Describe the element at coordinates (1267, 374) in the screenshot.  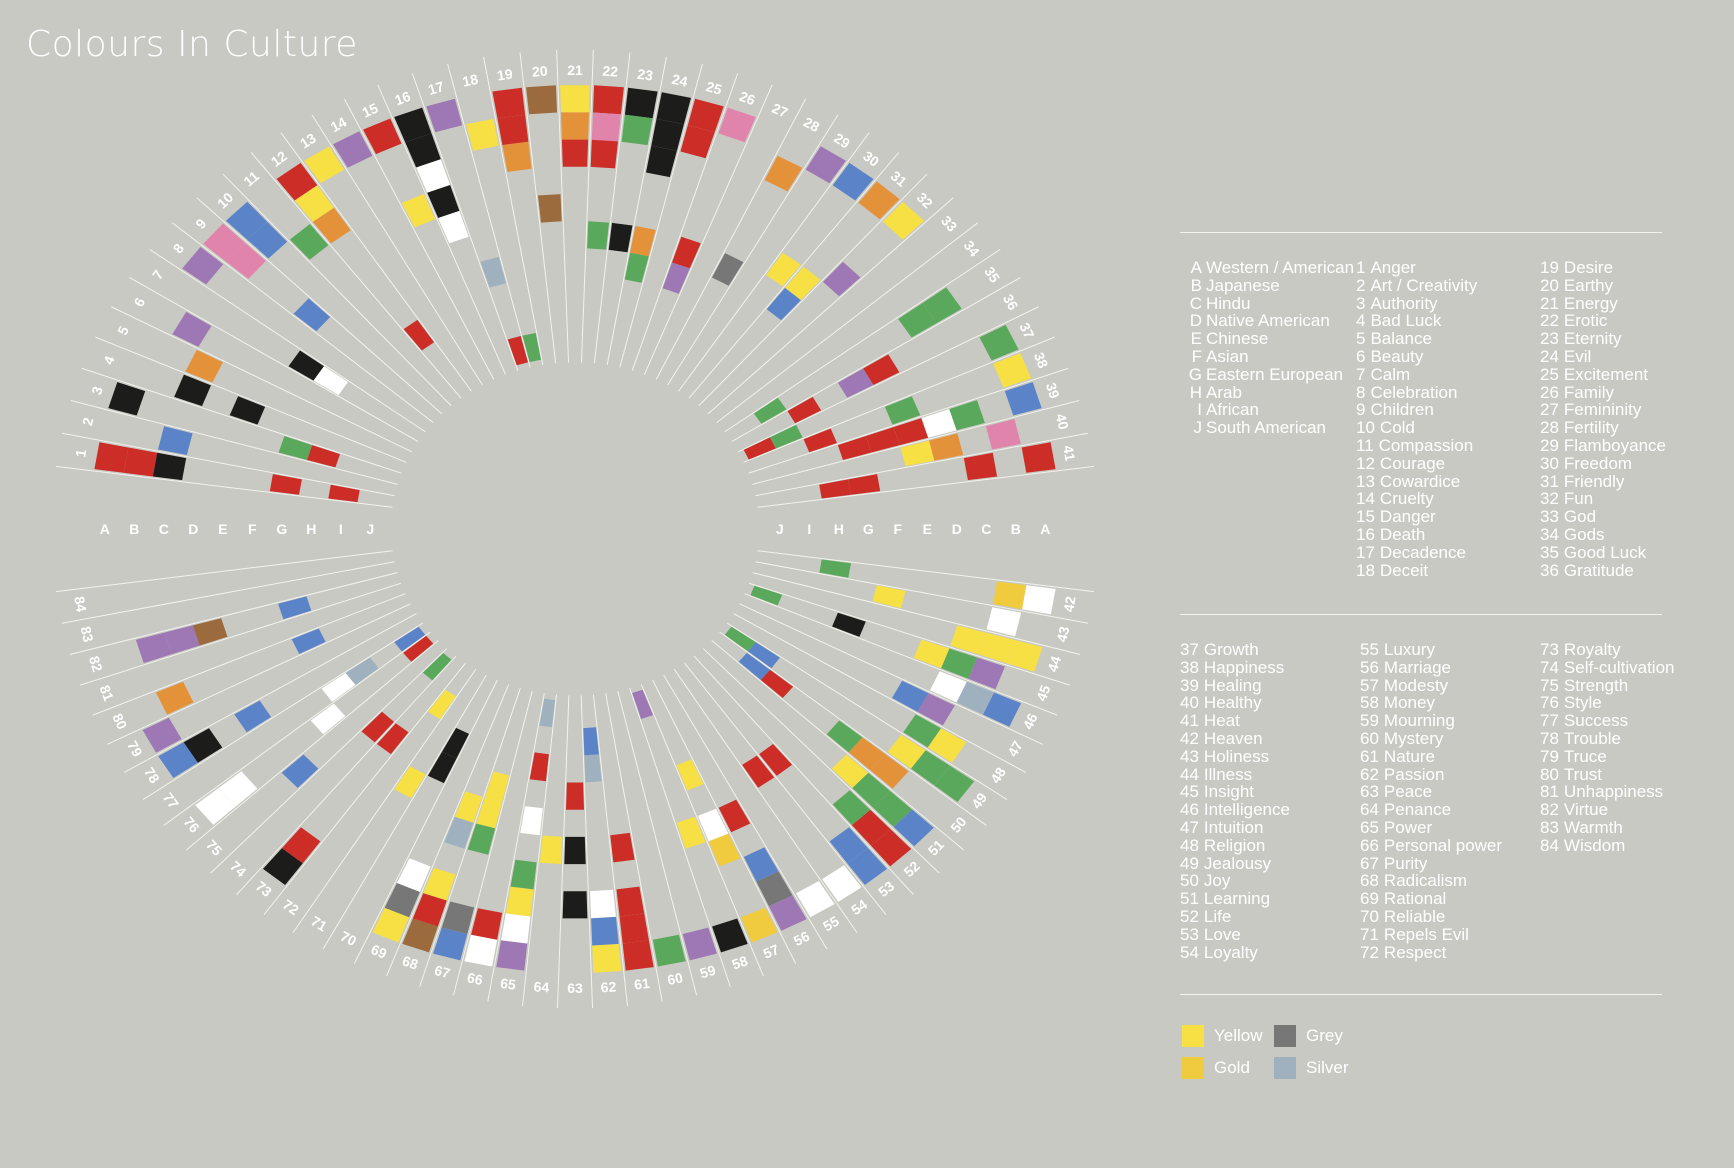
I see `culture-item-g: G Eastern European` at that location.